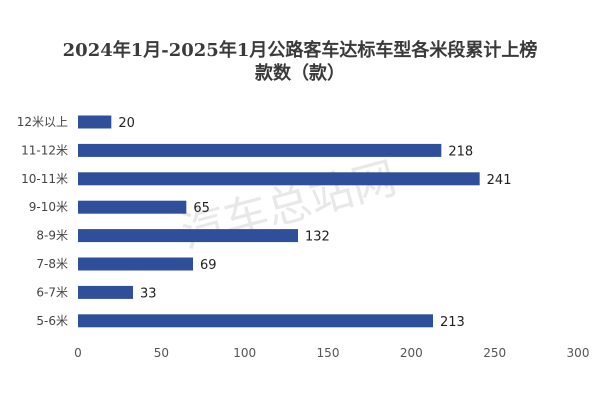  What do you see at coordinates (411, 353) in the screenshot?
I see `x-tick-label-4: 200` at bounding box center [411, 353].